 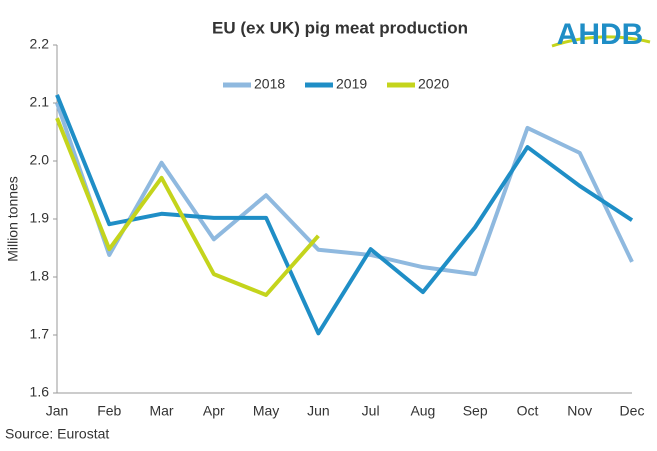 What do you see at coordinates (40, 334) in the screenshot?
I see `y-tick-label: 1.7` at bounding box center [40, 334].